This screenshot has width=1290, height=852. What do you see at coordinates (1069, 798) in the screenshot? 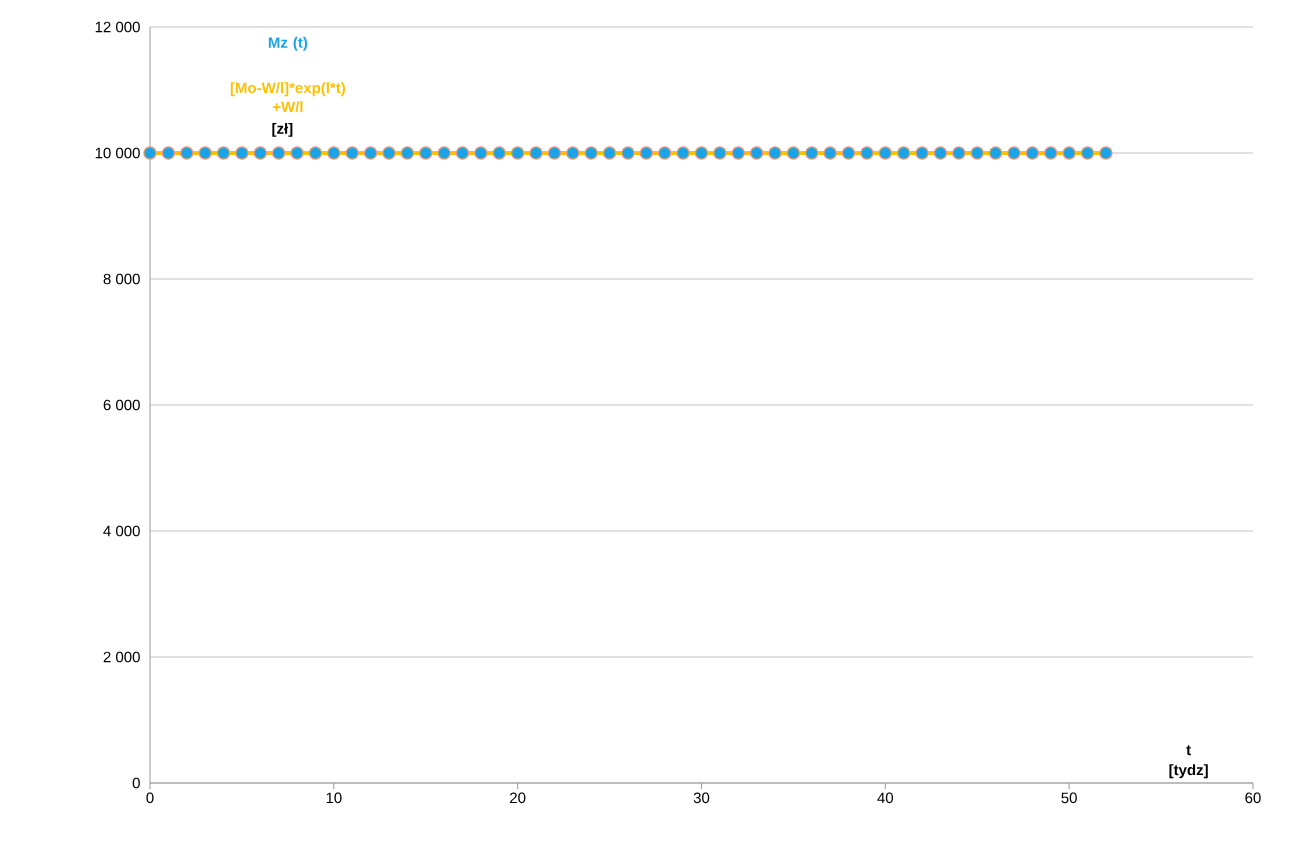
I see `x-tick-label: 50` at bounding box center [1069, 798].